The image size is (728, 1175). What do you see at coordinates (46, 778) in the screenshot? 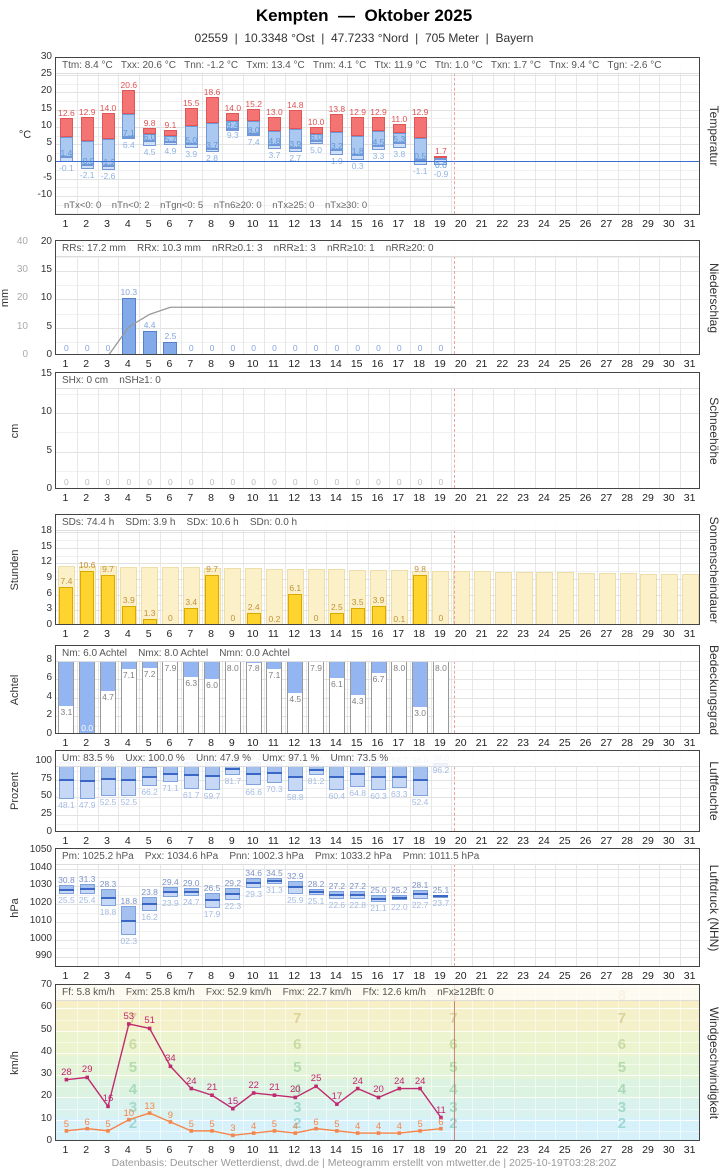
I see `y-tick-label: 75` at bounding box center [46, 778].